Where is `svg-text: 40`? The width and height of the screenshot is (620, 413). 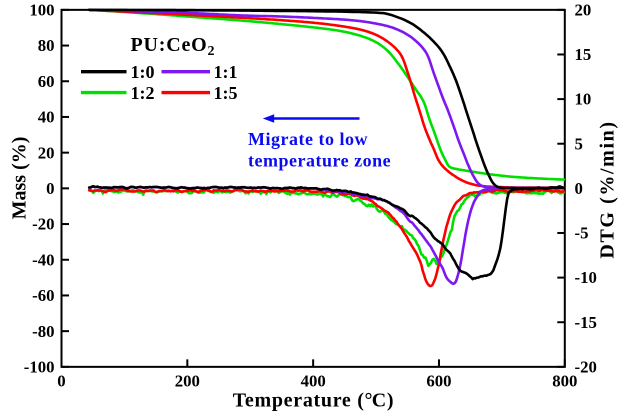 svg-text: 40 is located at coordinates (46, 117).